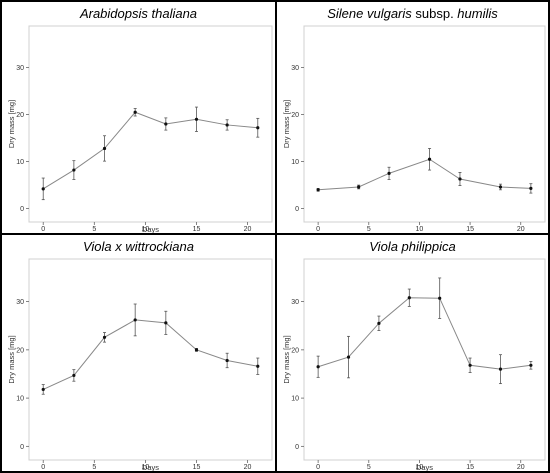 This screenshot has height=473, width=550. I want to click on chart-title: Viola x wittrockiana, so click(138, 246).